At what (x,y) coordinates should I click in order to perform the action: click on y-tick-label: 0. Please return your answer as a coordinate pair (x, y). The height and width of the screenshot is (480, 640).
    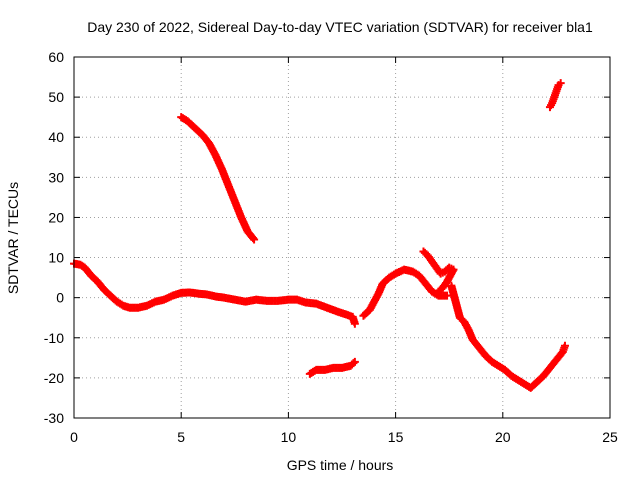
    Looking at the image, I should click on (60, 298).